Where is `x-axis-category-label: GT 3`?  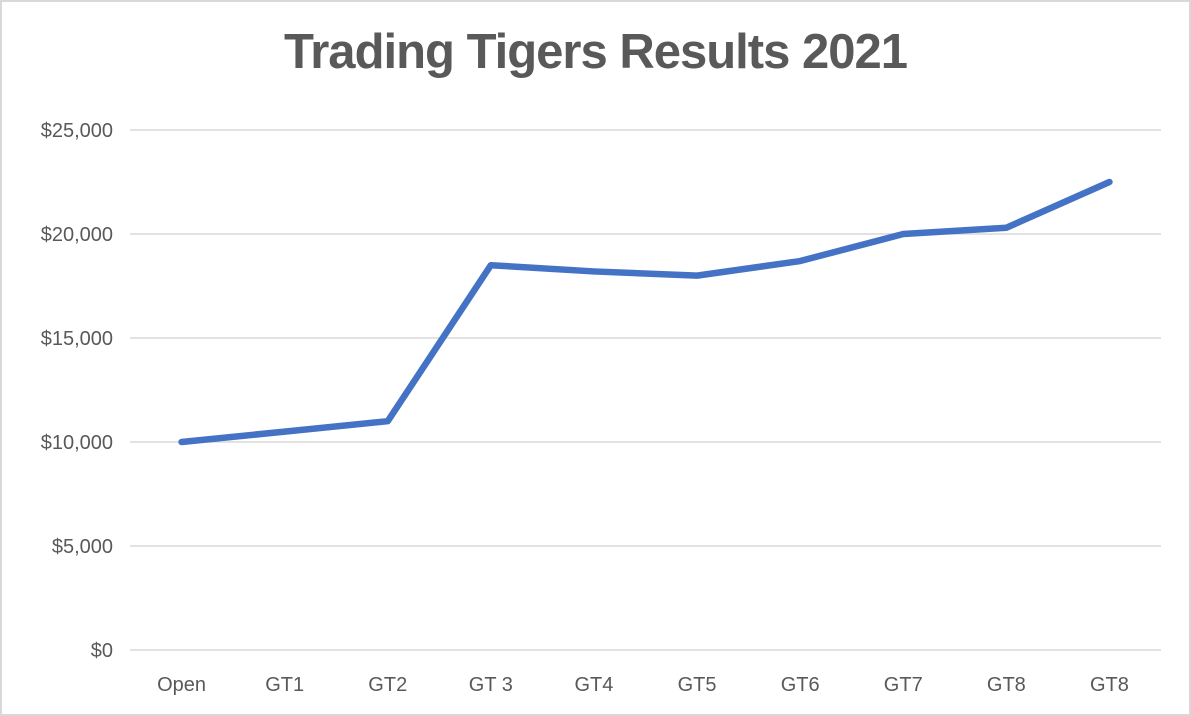
x-axis-category-label: GT 3 is located at coordinates (491, 685).